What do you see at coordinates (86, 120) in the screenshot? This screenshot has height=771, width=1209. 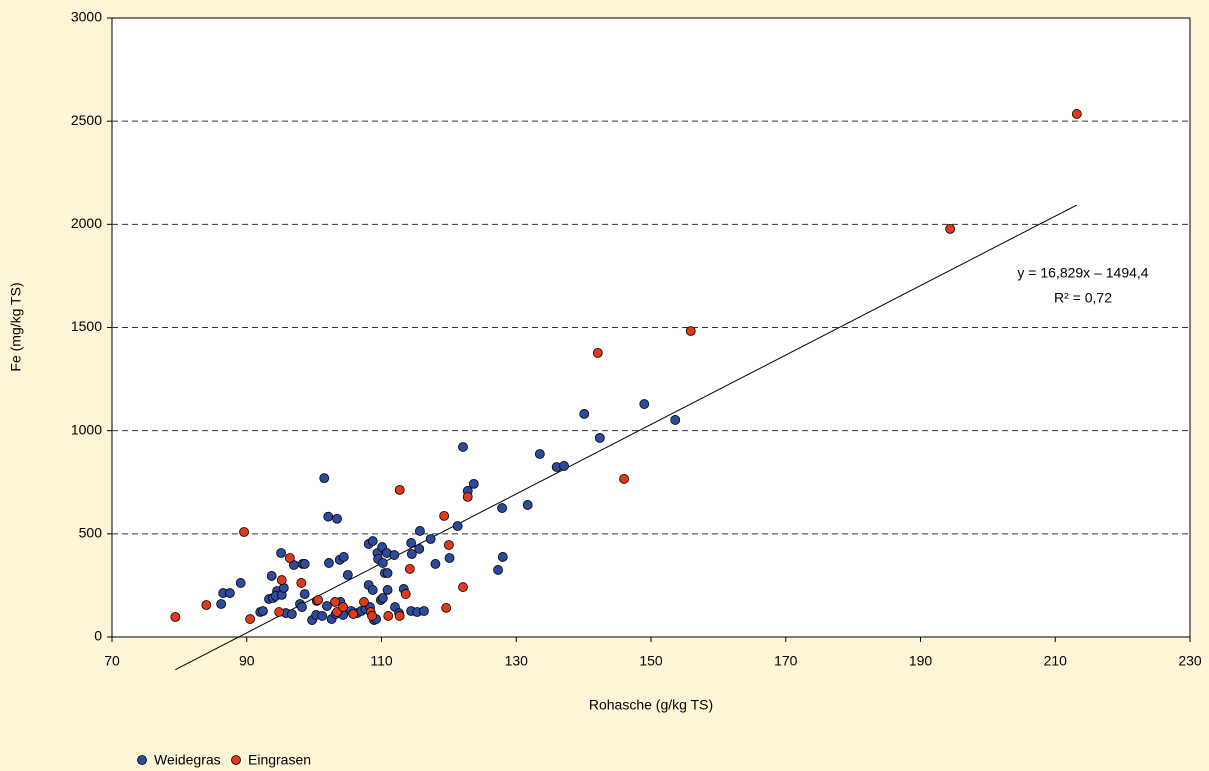 I see `y-tick-label: 2500` at bounding box center [86, 120].